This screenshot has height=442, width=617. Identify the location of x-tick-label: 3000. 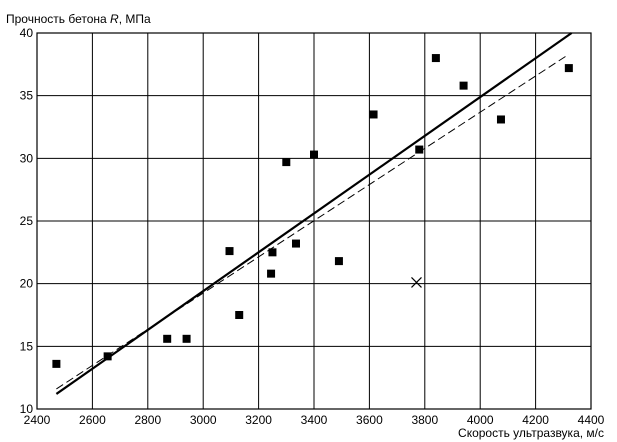
(203, 420).